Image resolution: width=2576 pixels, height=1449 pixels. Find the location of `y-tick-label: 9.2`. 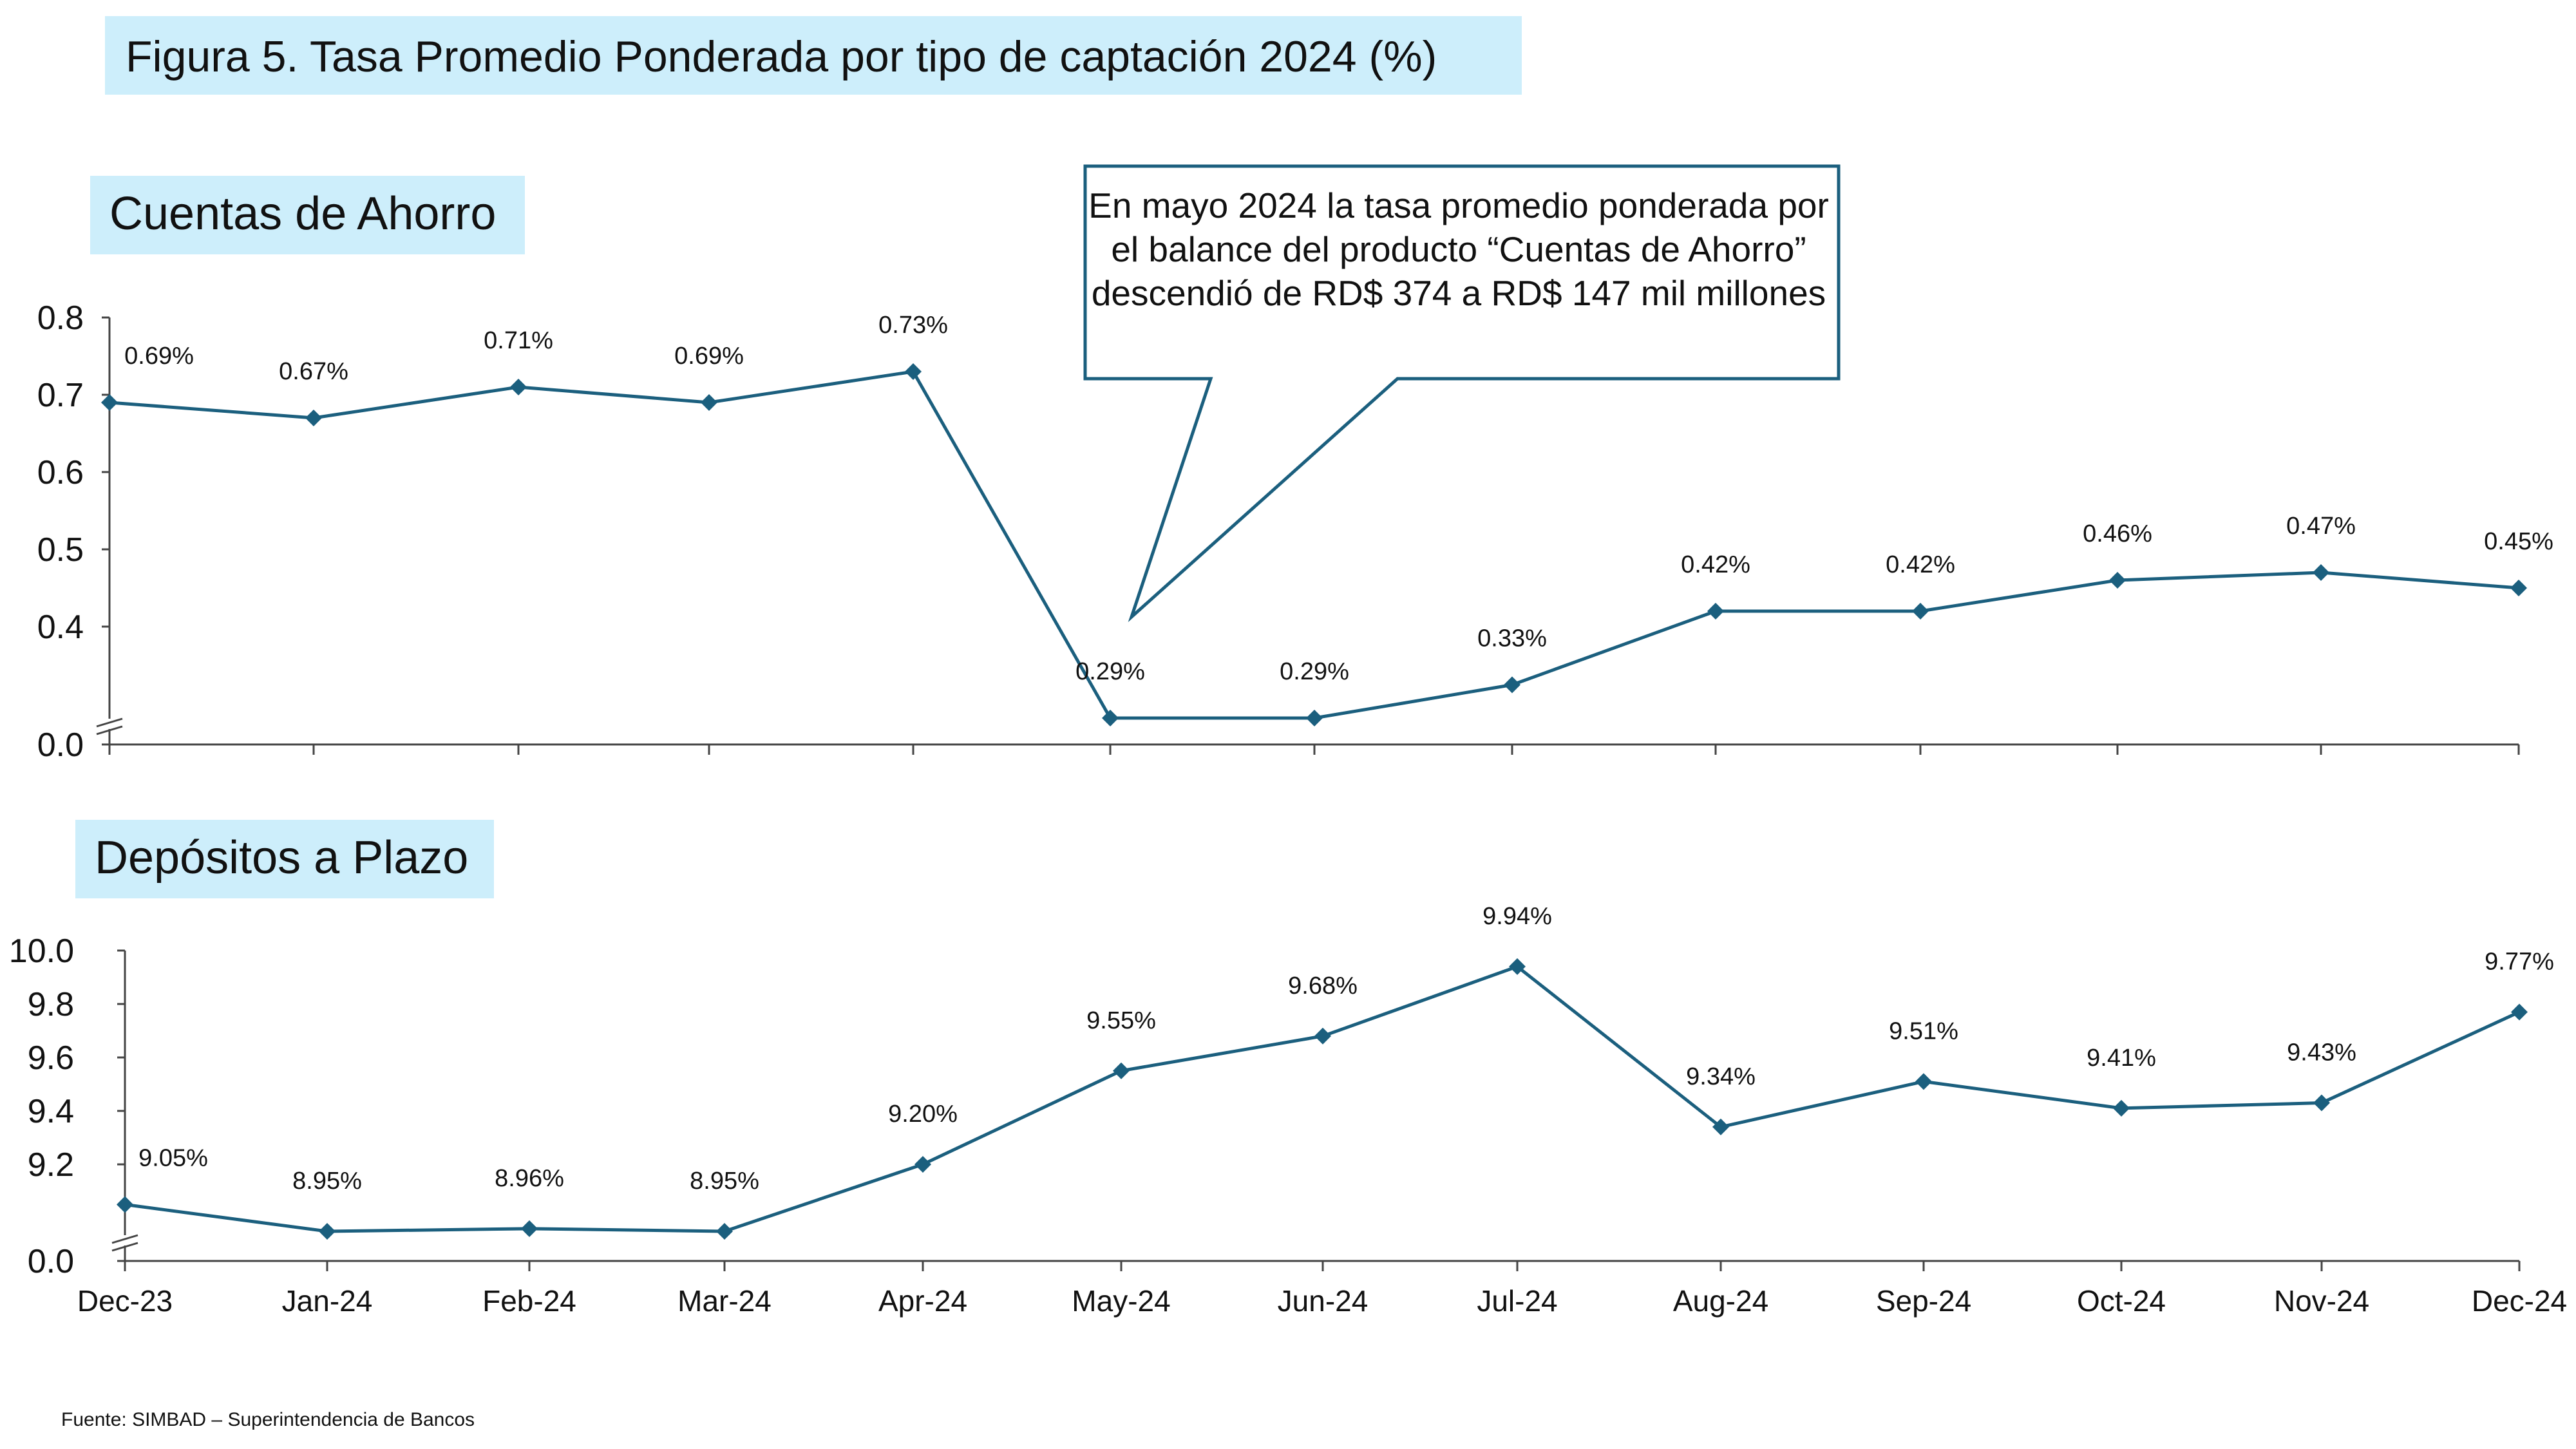

y-tick-label: 9.2 is located at coordinates (51, 1165).